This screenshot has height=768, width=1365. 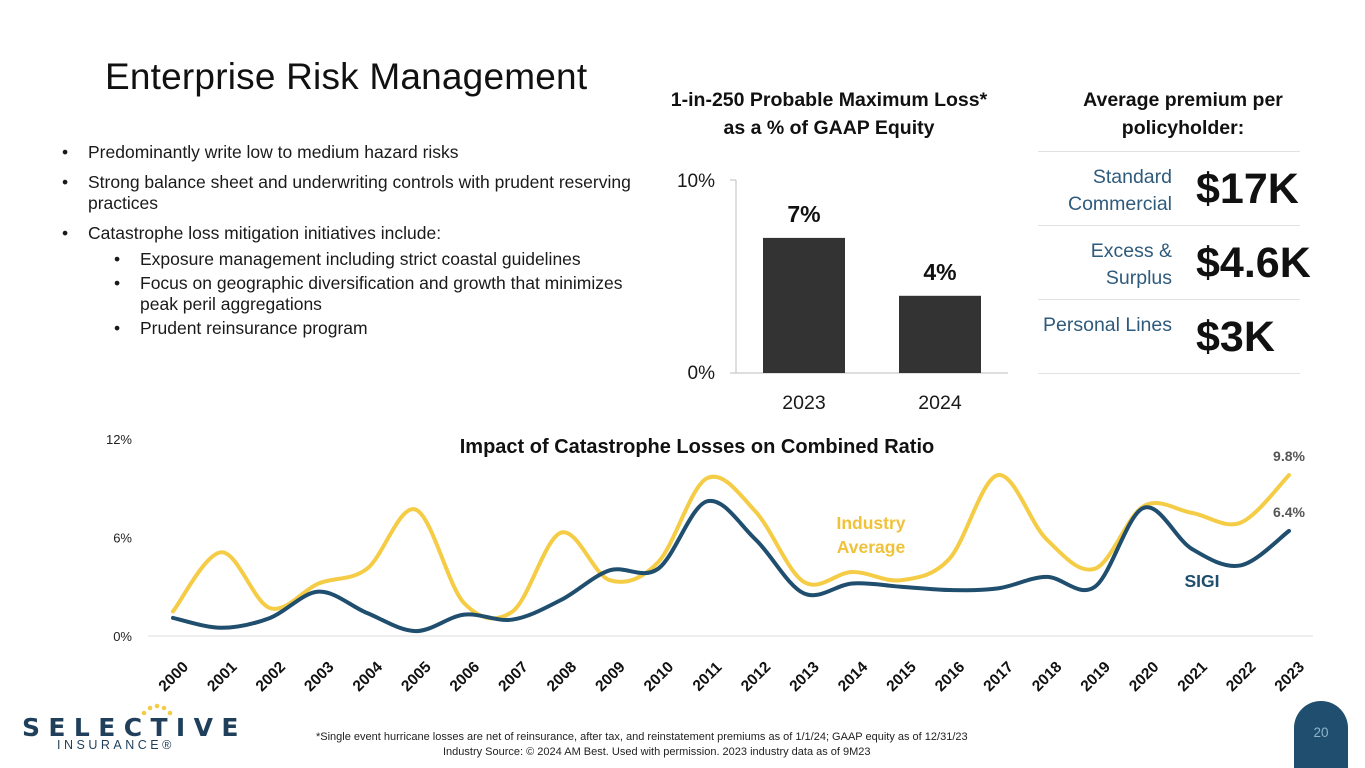 What do you see at coordinates (1235, 337) in the screenshot?
I see `premium-value: $3K` at bounding box center [1235, 337].